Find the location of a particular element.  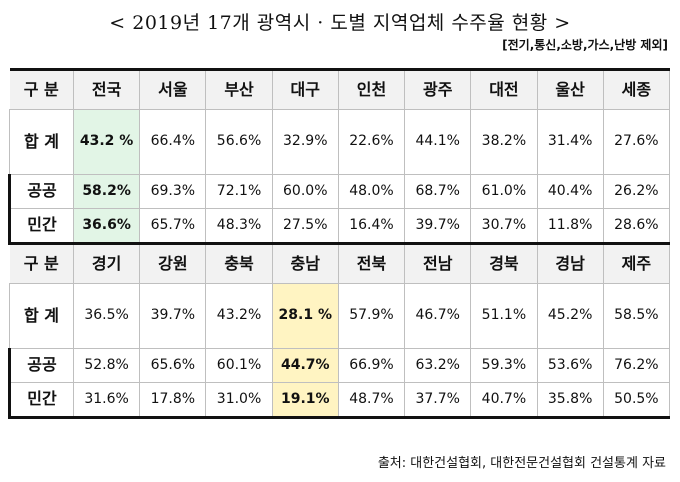

private-value-cell: 39.7% is located at coordinates (438, 226).